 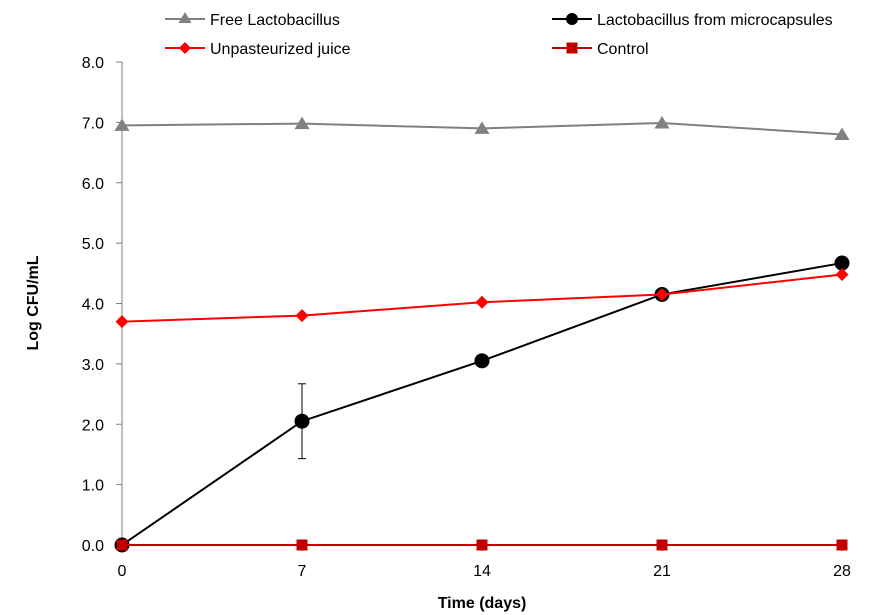 What do you see at coordinates (93, 425) in the screenshot?
I see `y-tick-label: 2.0` at bounding box center [93, 425].